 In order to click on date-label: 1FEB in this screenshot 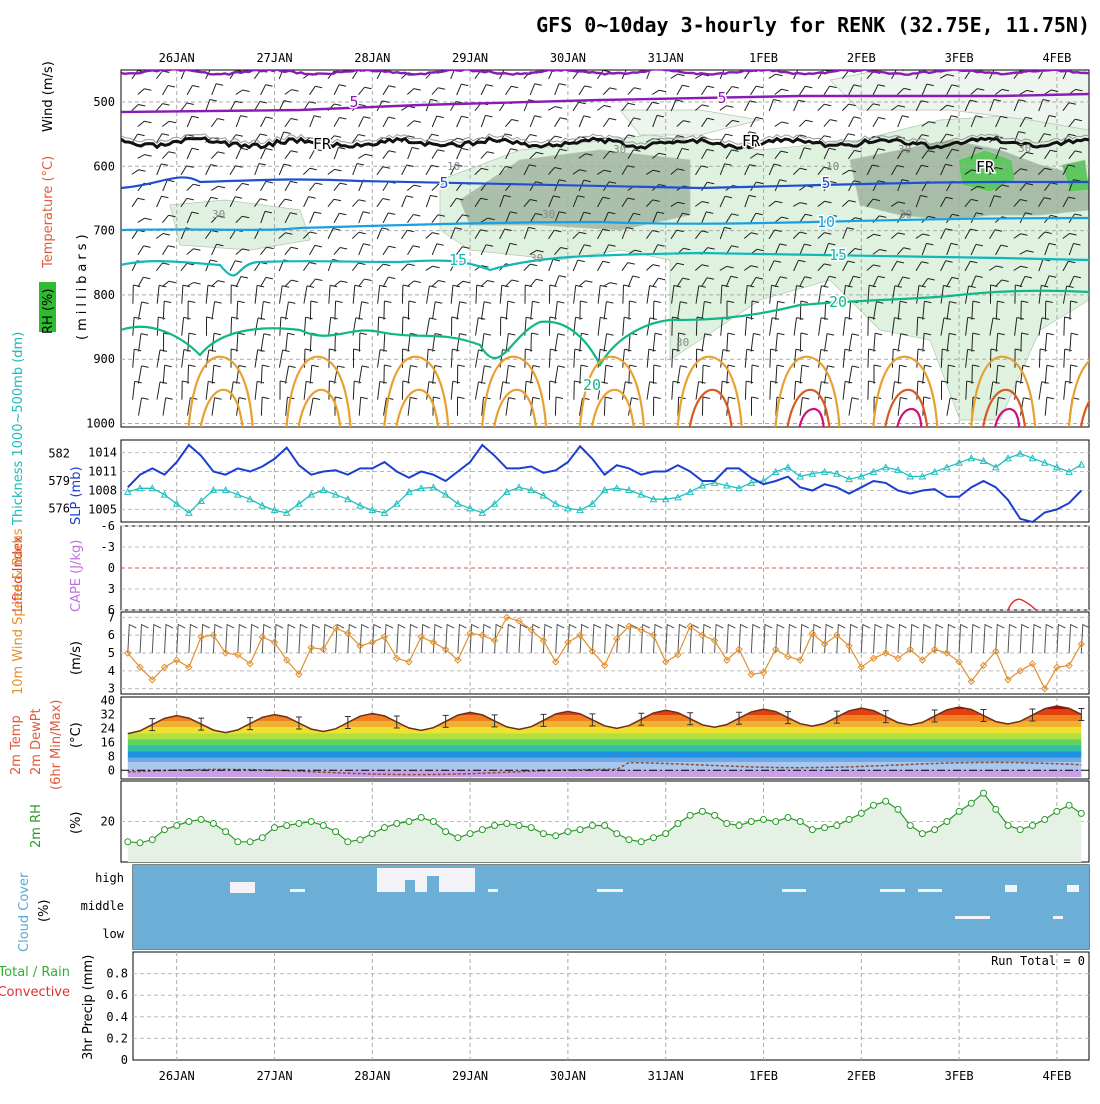, I will do `click(763, 58)`.